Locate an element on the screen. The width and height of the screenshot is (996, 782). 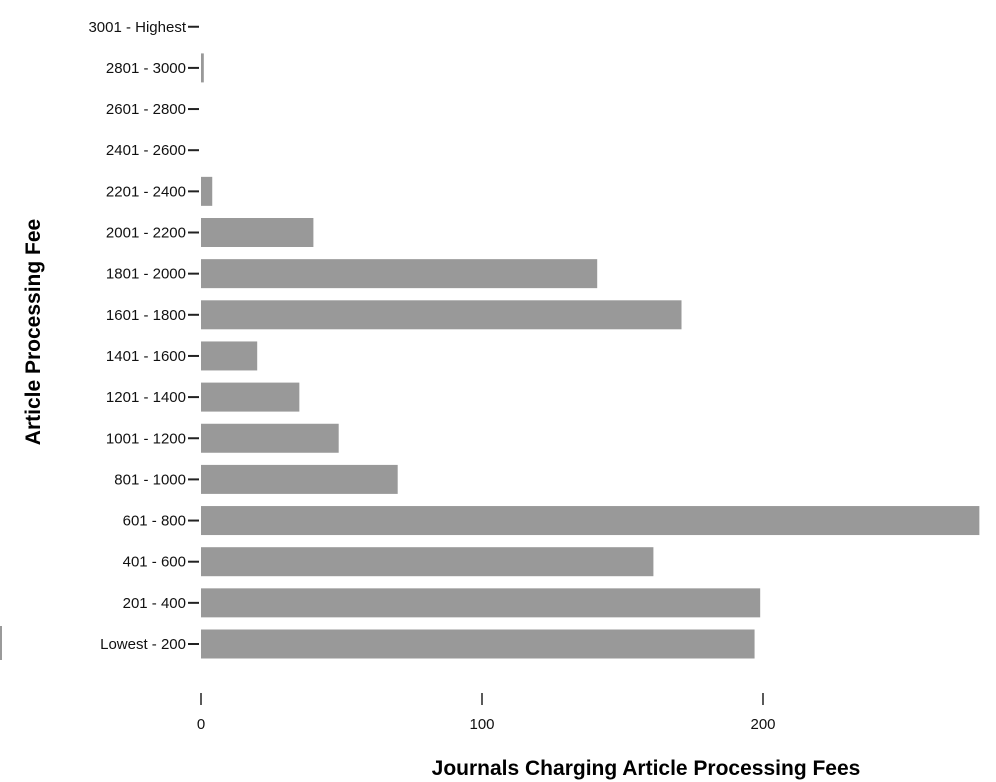
x-tick-label: 200 is located at coordinates (762, 724).